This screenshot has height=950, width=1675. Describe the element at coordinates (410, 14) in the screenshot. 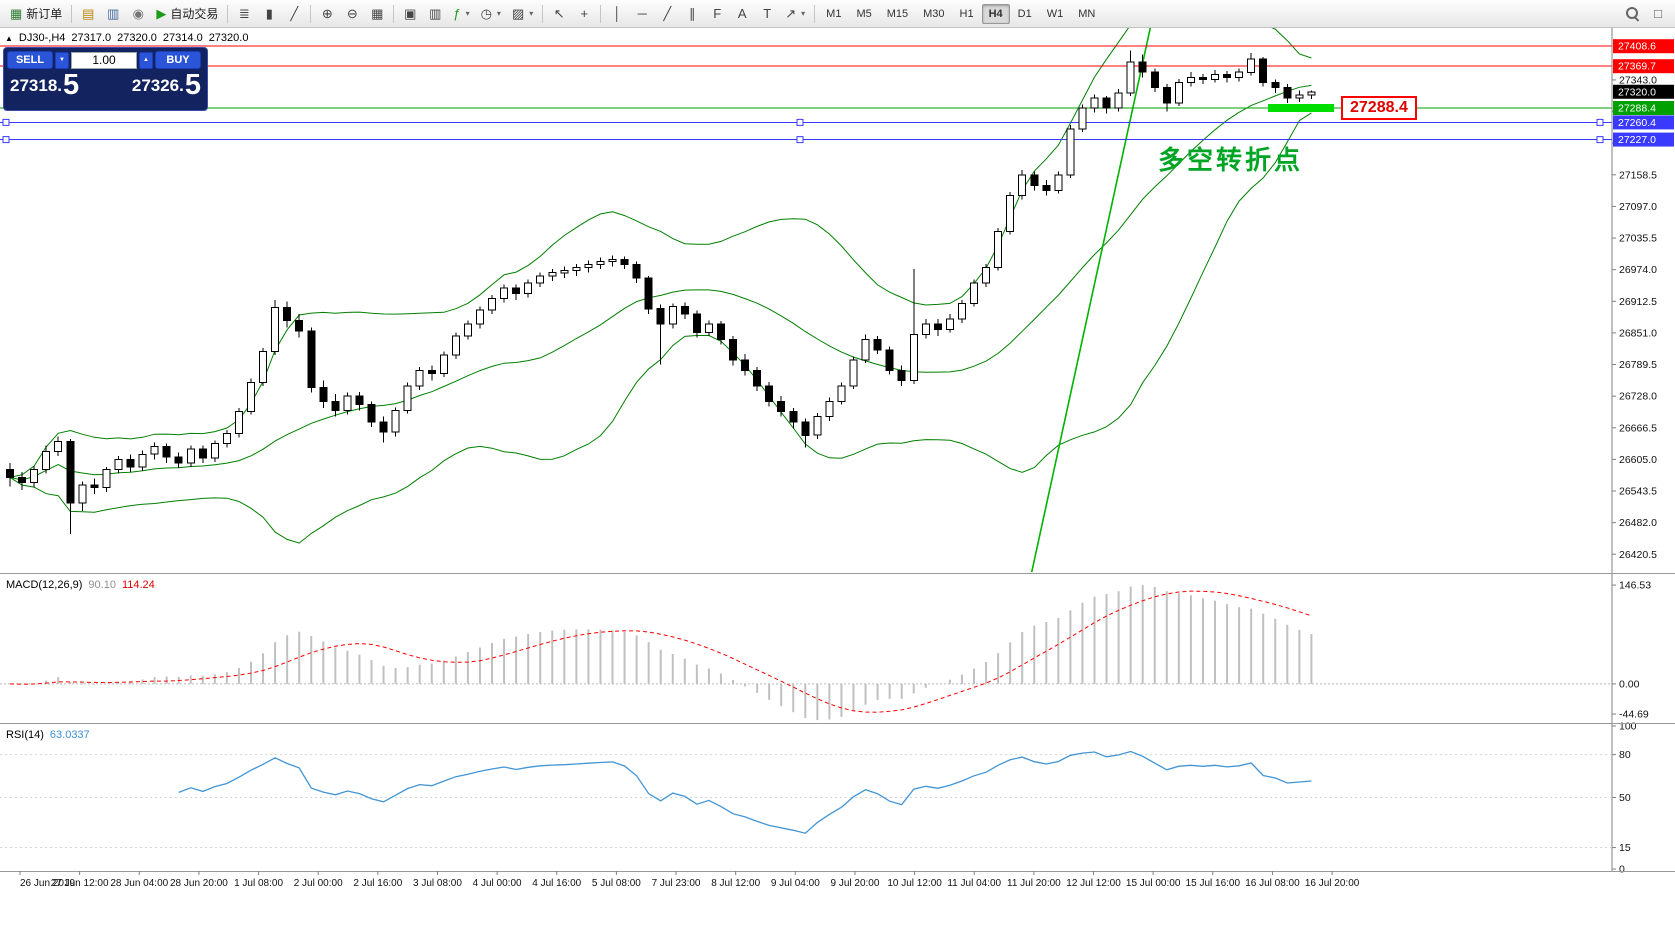

I see `cascade-windows-button: ▣` at that location.